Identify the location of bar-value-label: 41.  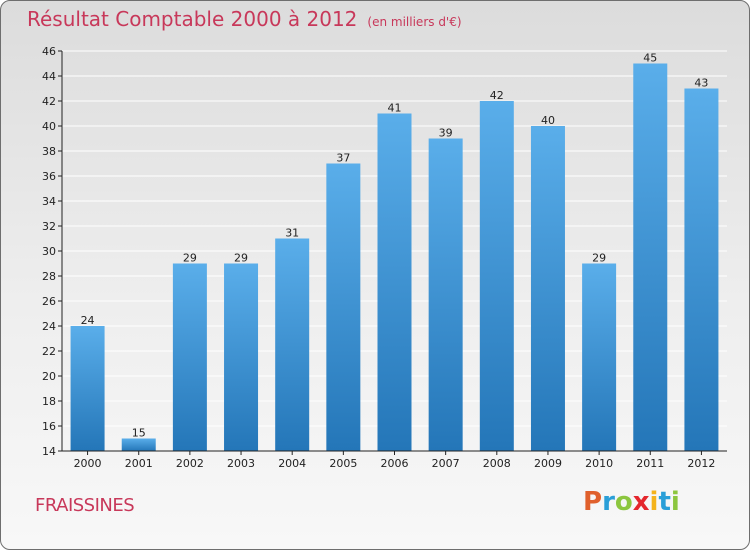
(395, 108).